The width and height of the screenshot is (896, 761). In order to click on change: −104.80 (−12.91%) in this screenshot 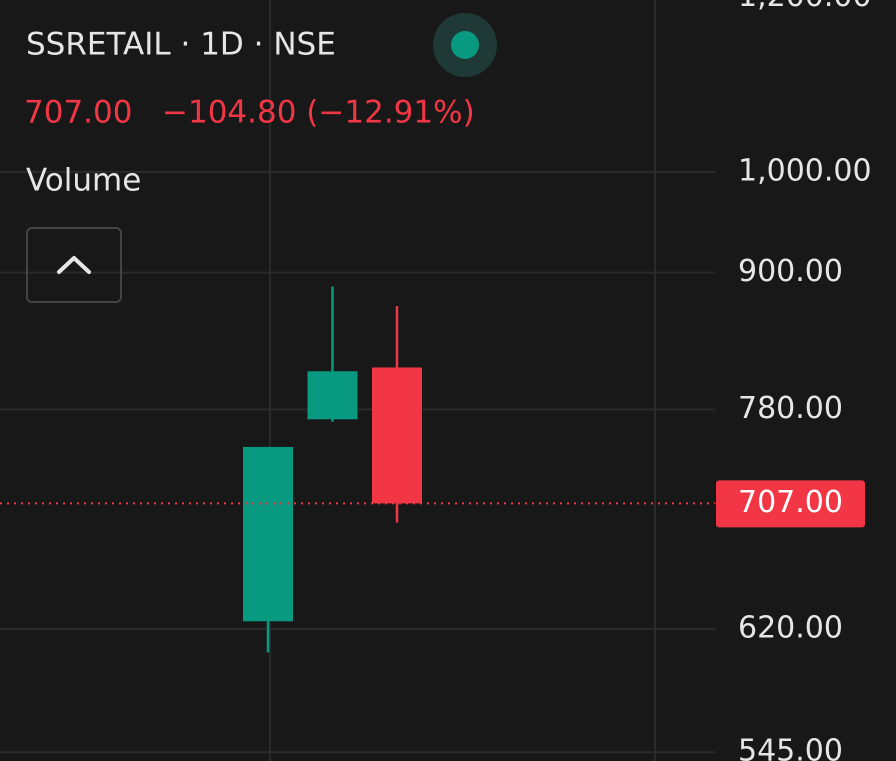, I will do `click(318, 113)`.